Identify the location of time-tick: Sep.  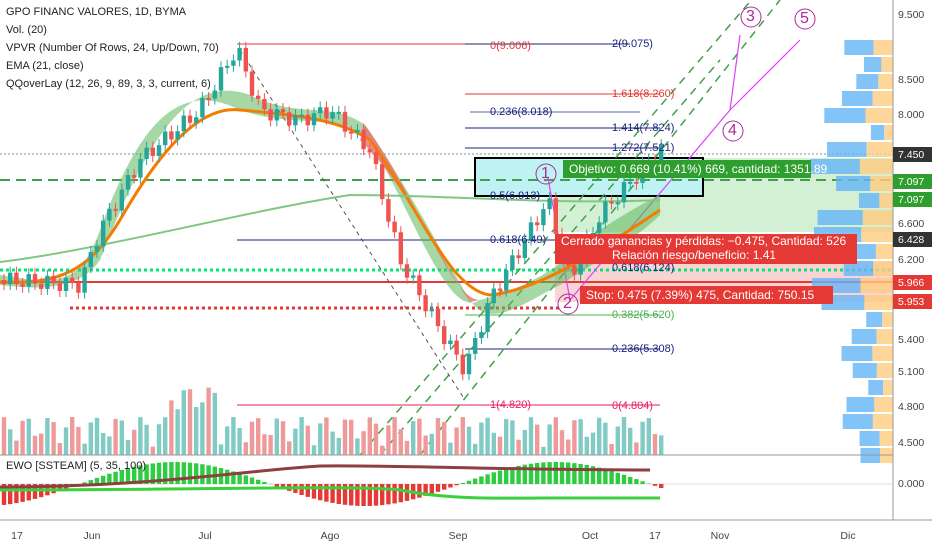
(458, 536).